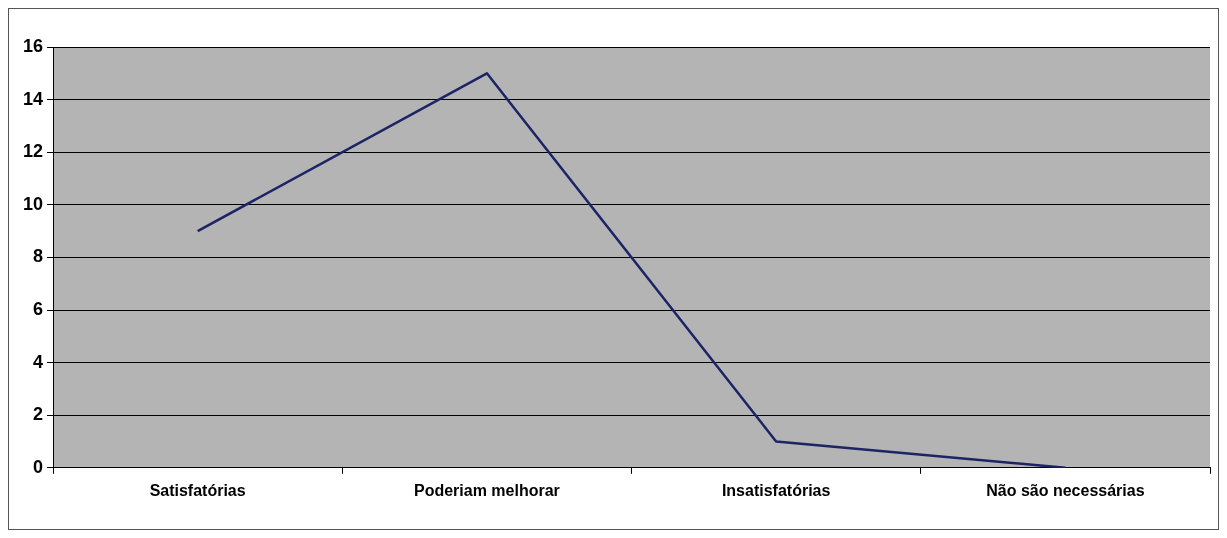 Image resolution: width=1227 pixels, height=538 pixels. What do you see at coordinates (197, 490) in the screenshot?
I see `x-tick-label: Satisfatórias` at bounding box center [197, 490].